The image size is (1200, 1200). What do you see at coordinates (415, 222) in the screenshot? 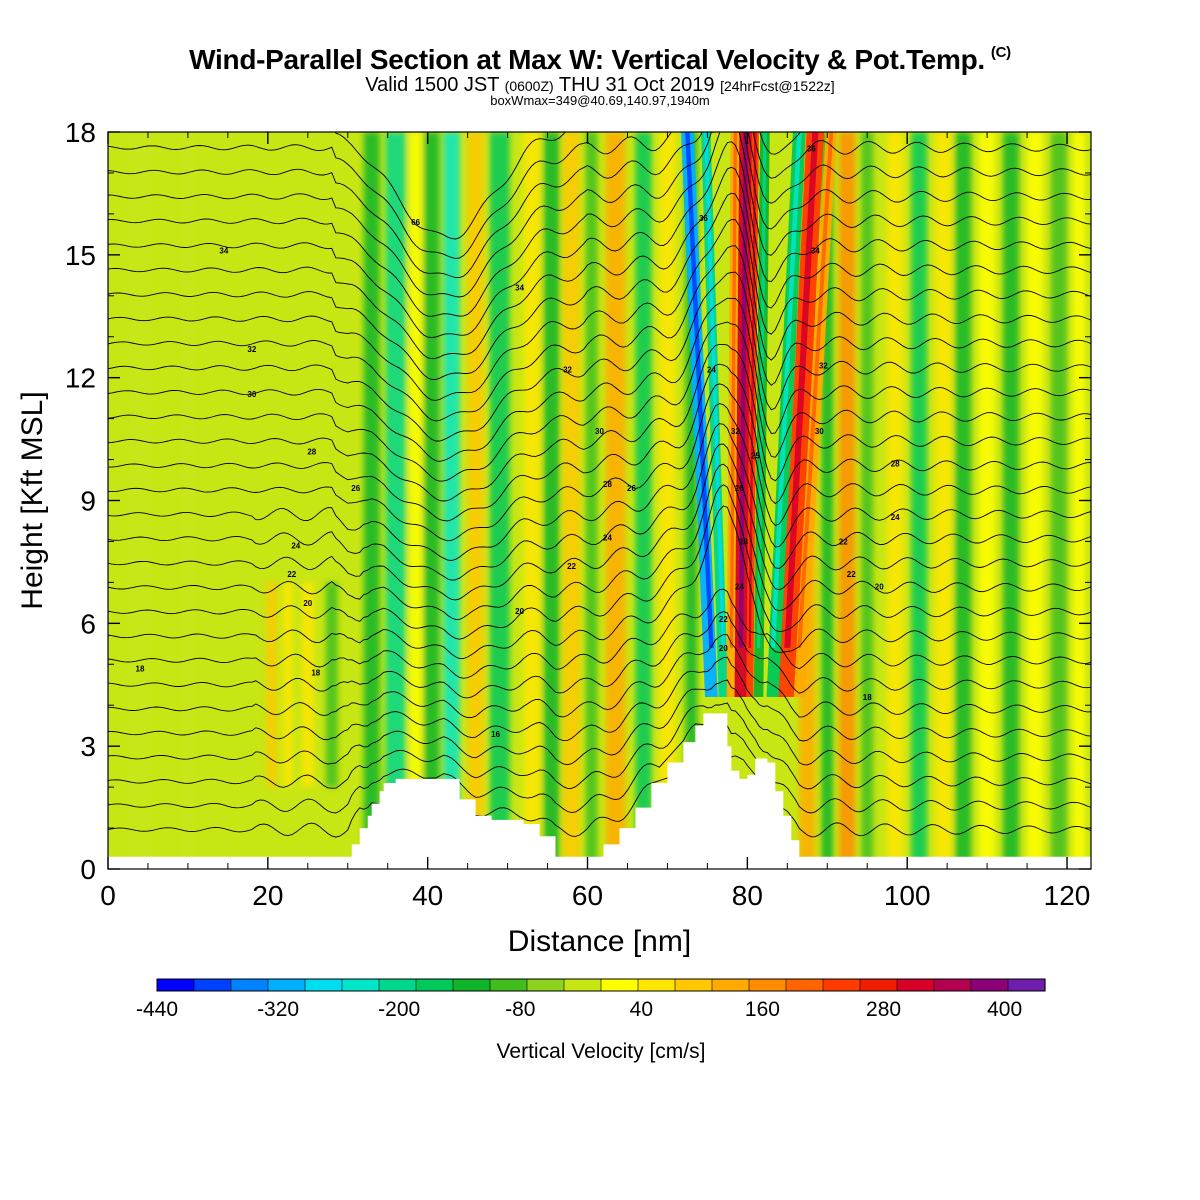
I see `theta-contour-label: 66` at bounding box center [415, 222].